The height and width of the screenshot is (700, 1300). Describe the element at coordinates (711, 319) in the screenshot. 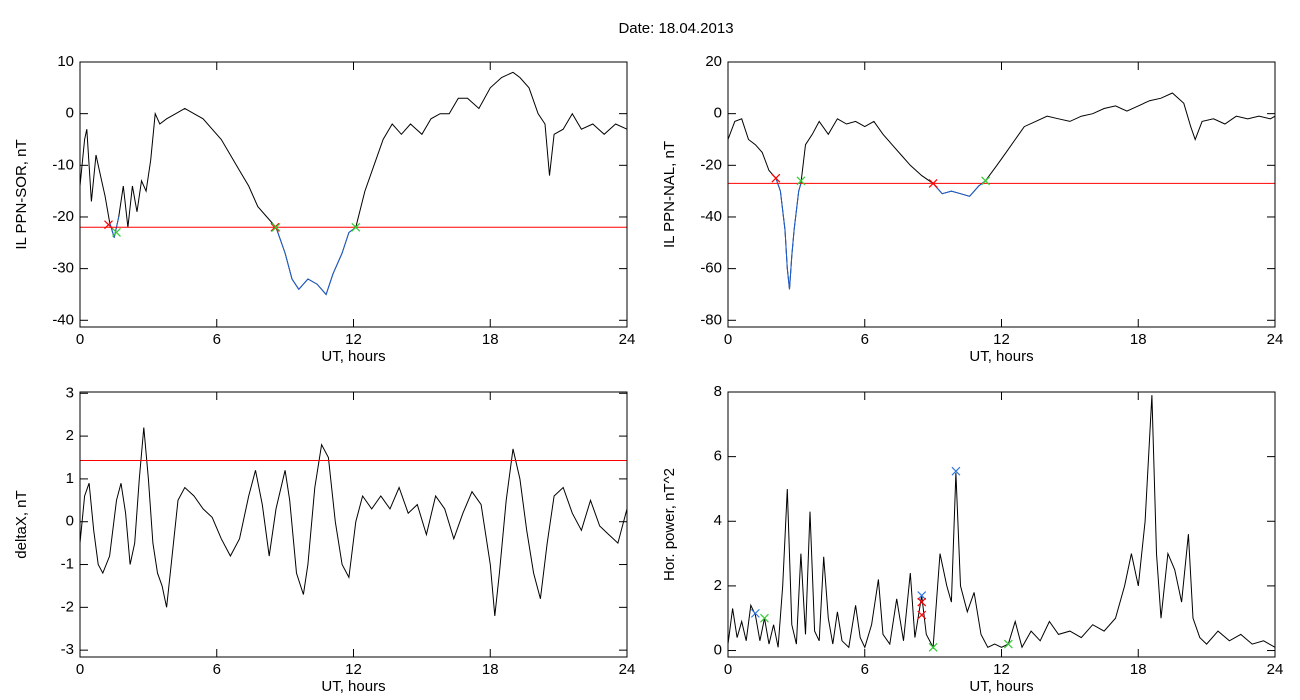

I see `y-tick-label: -80` at that location.